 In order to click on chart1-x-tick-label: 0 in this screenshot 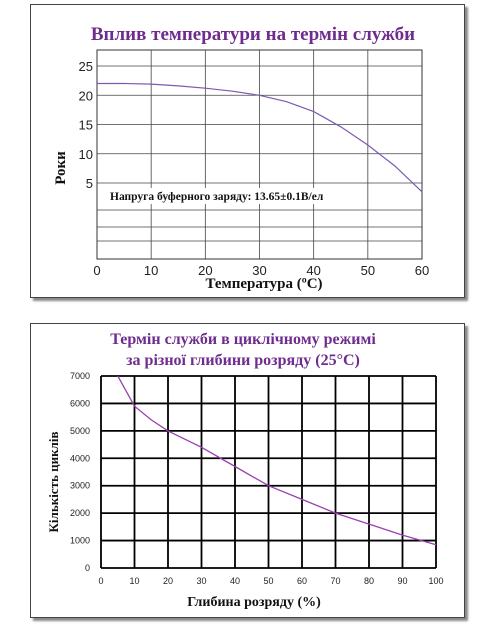, I will do `click(96, 270)`.